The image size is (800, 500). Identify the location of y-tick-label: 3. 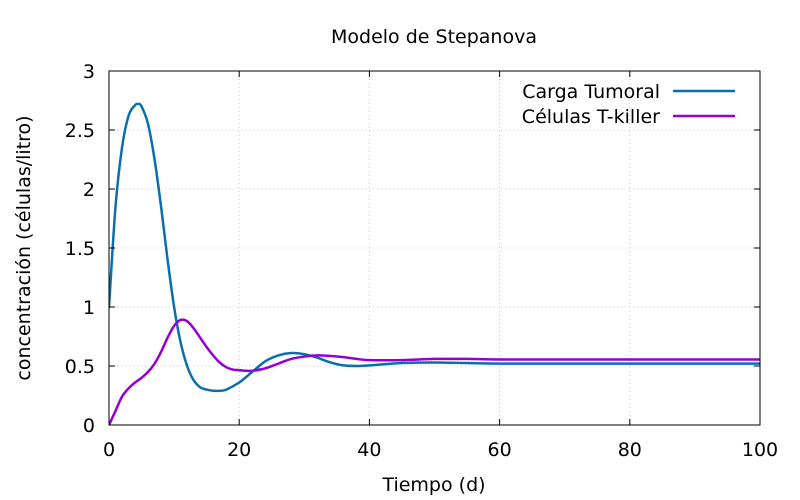
(89, 72).